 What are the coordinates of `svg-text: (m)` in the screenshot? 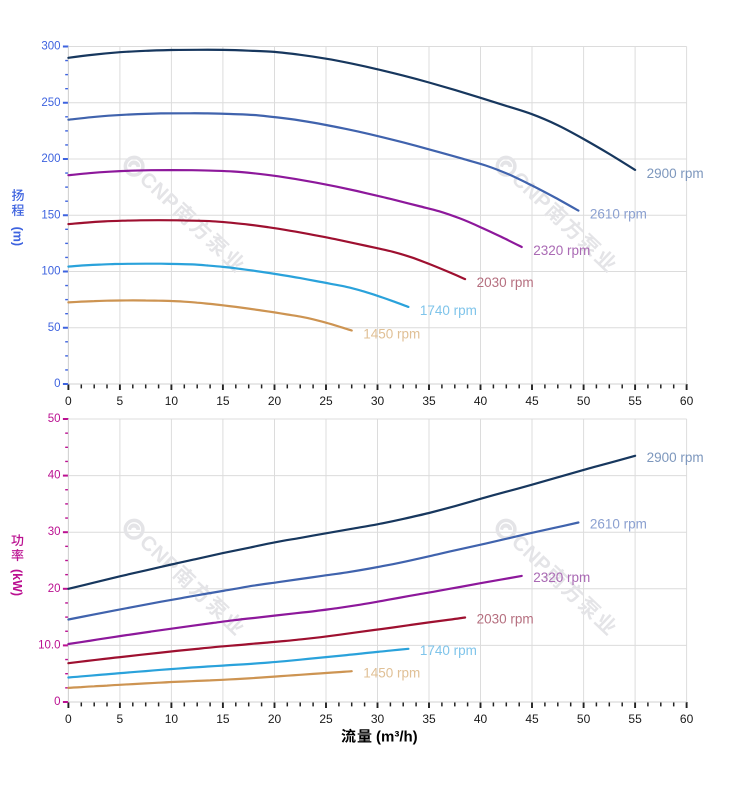 It's located at (18, 236).